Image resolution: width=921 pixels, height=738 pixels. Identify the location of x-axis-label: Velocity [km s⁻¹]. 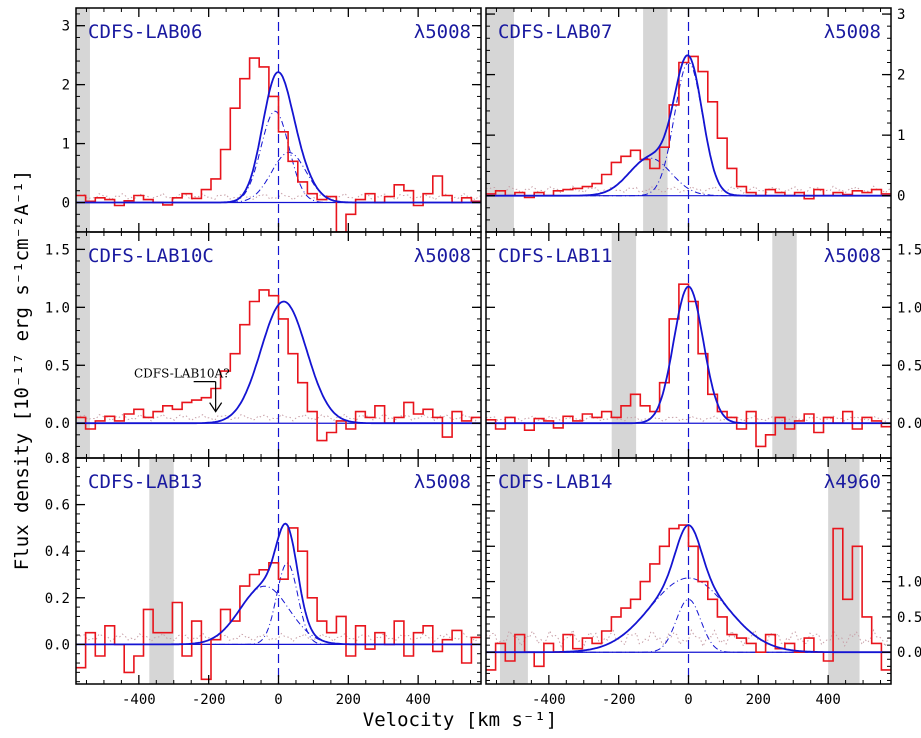
(460, 720).